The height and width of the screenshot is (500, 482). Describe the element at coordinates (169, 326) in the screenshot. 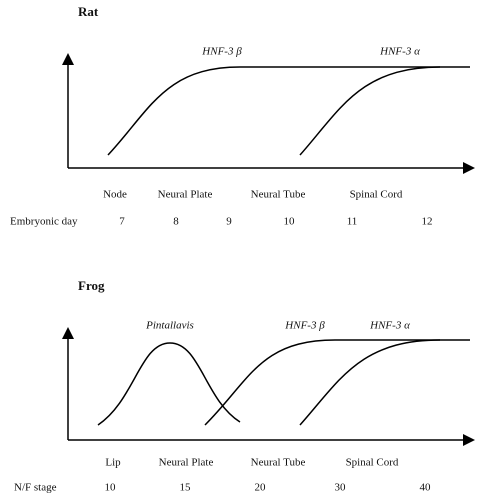

I see `curve-label: Pintallavis` at that location.